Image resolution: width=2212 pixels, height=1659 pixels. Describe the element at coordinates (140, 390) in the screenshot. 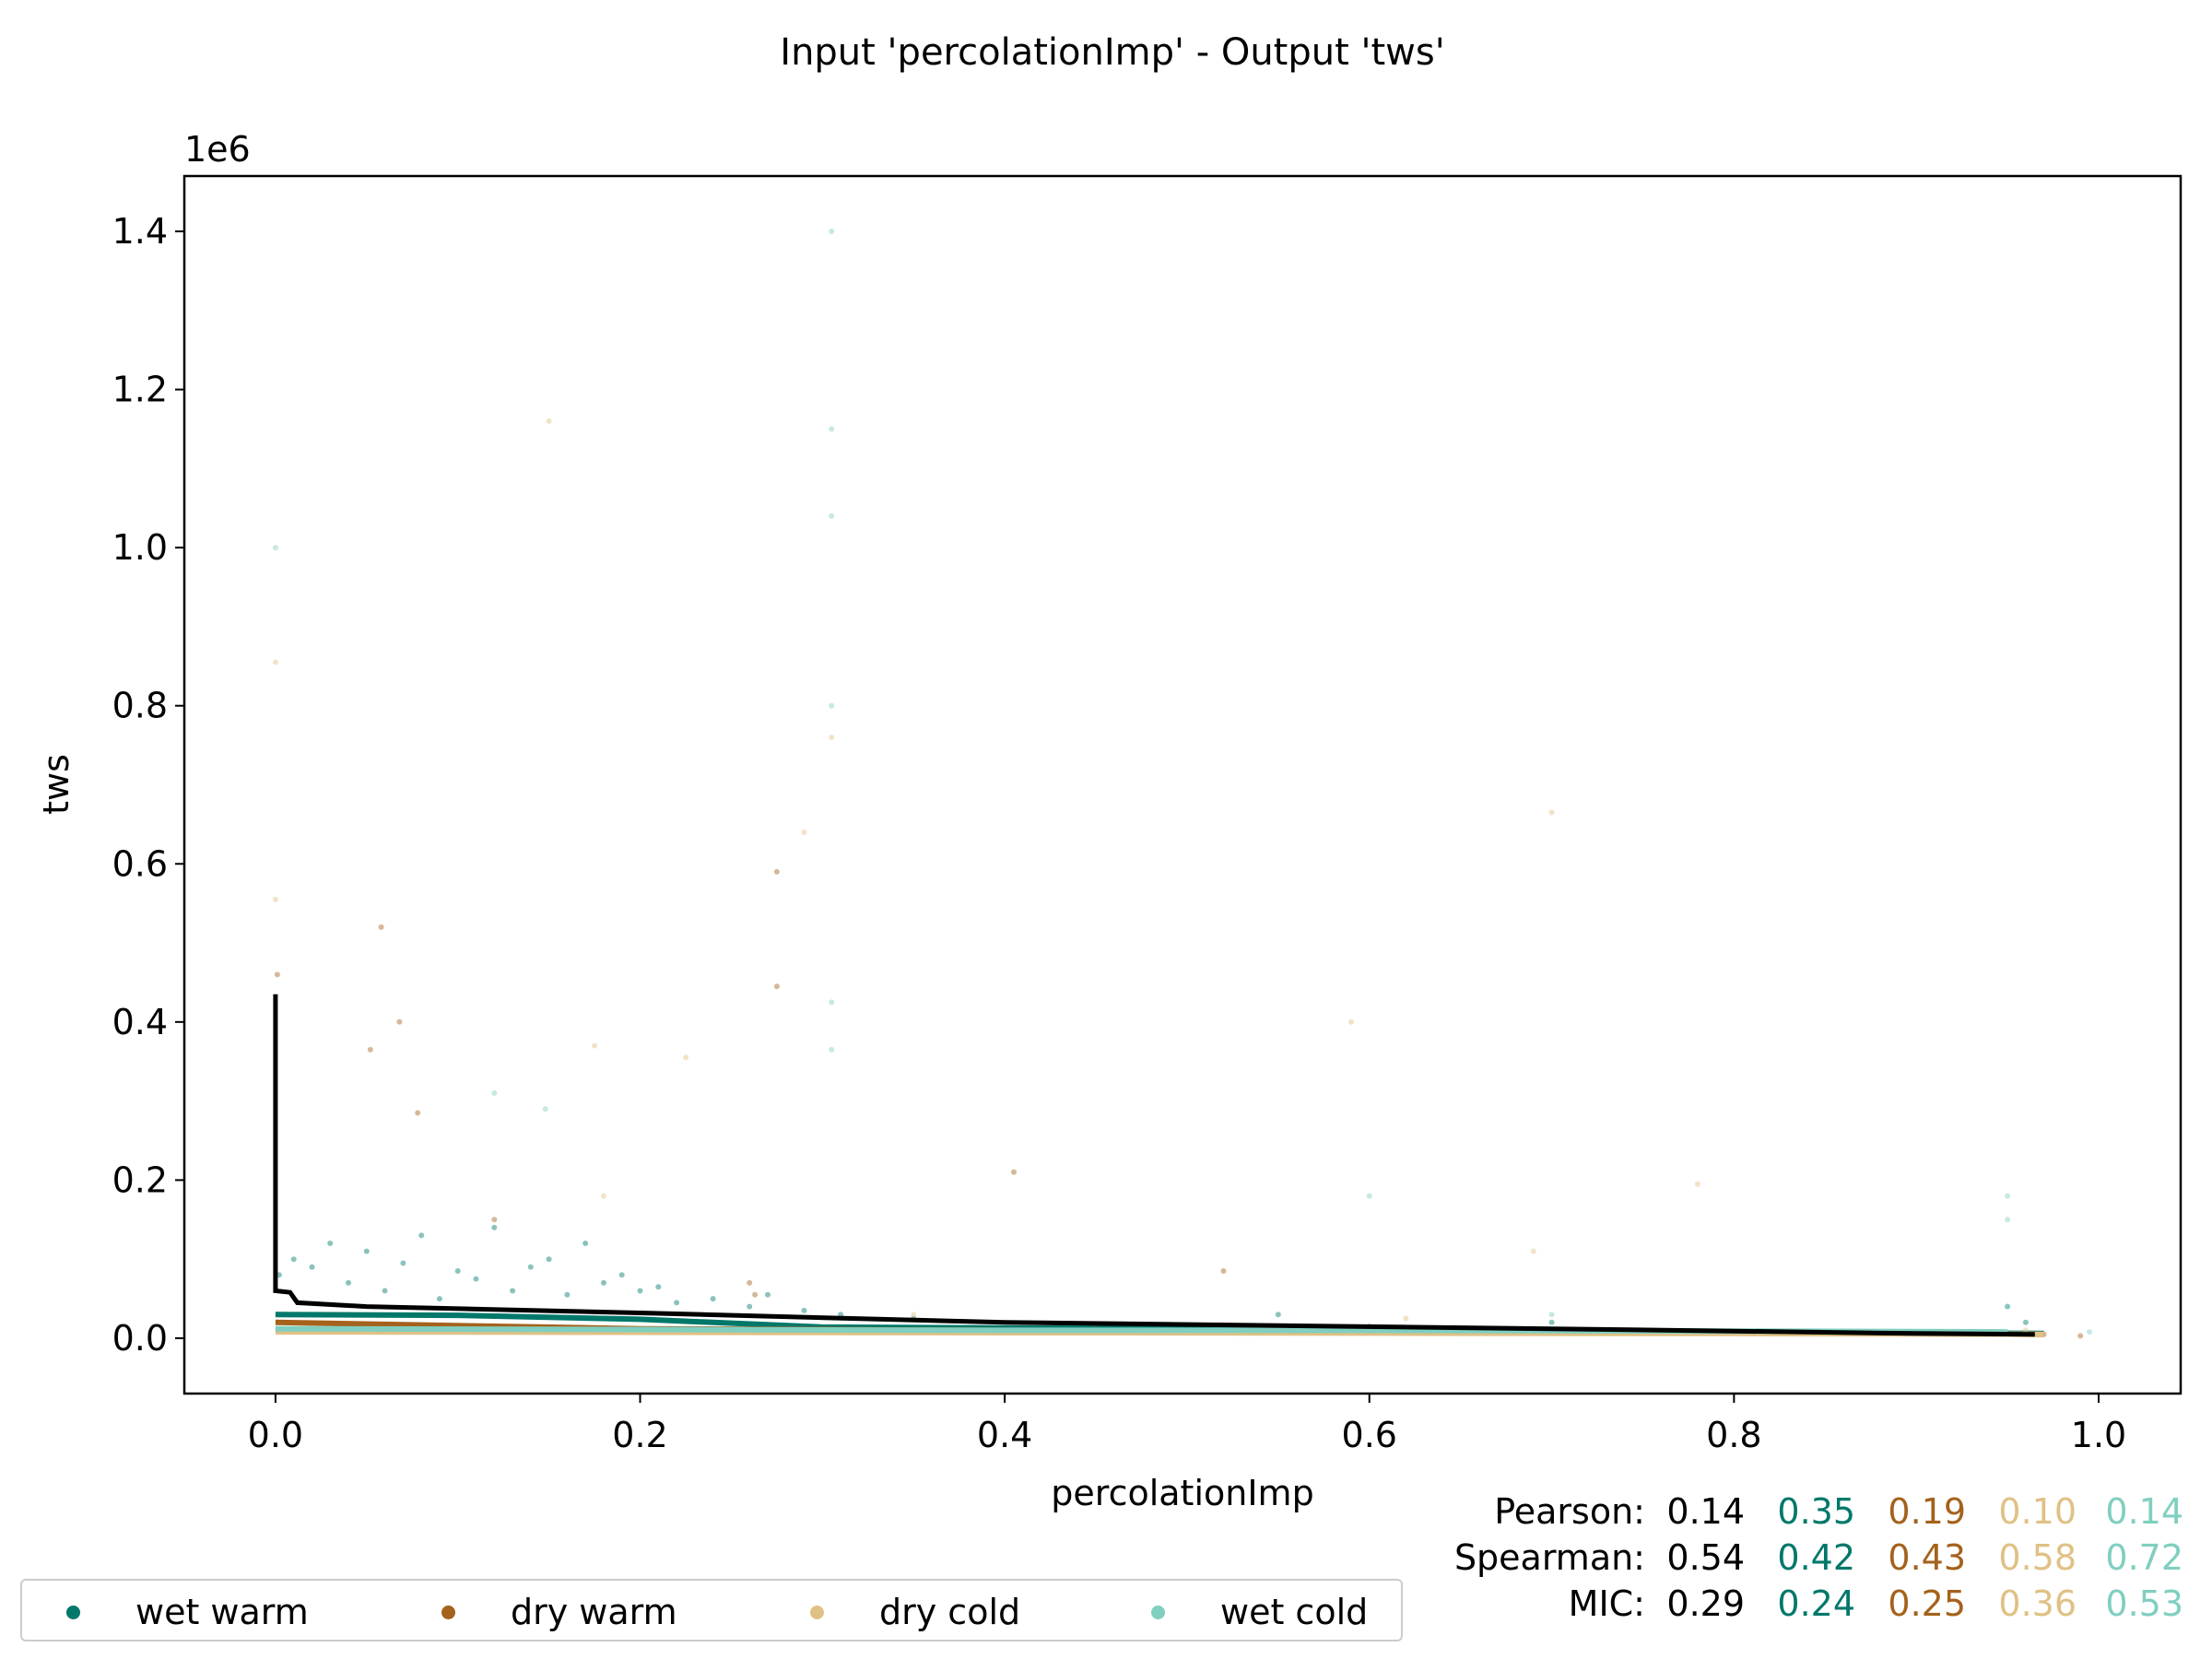

I see `y-tick-label: 1.2` at that location.